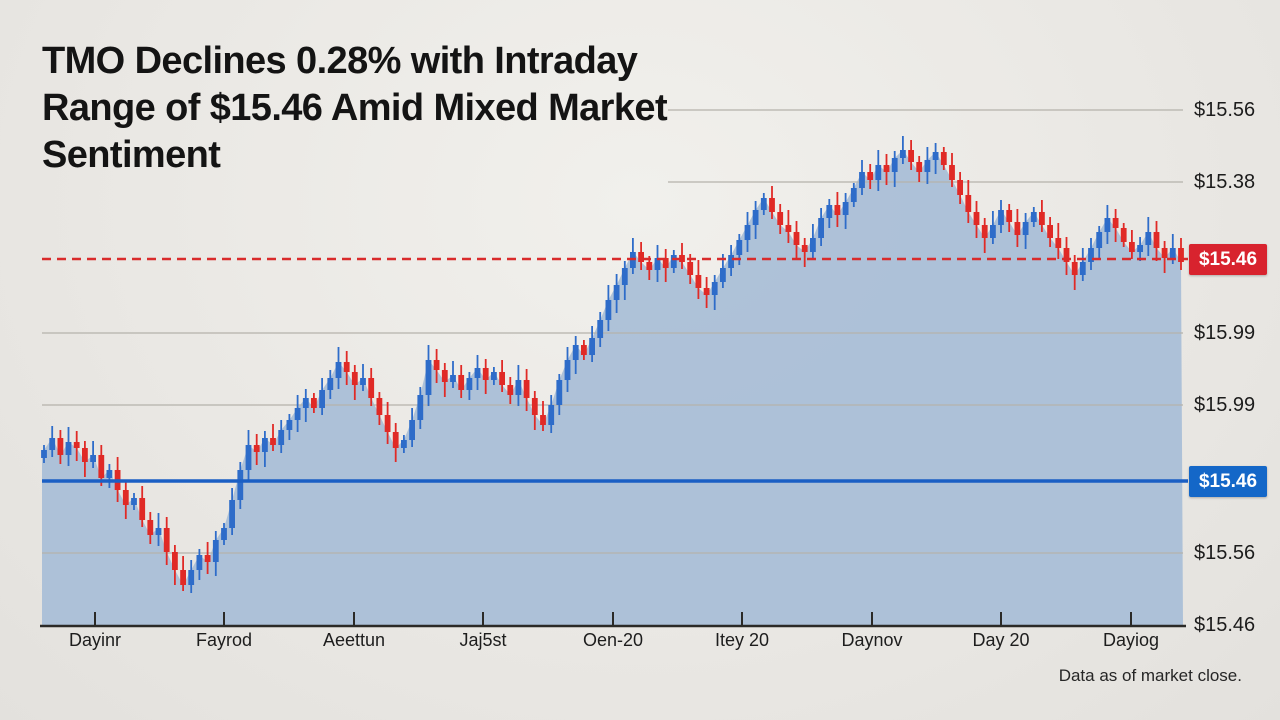 This screenshot has width=1280, height=720. What do you see at coordinates (613, 640) in the screenshot?
I see `x-axis-date-label: Oen-20` at bounding box center [613, 640].